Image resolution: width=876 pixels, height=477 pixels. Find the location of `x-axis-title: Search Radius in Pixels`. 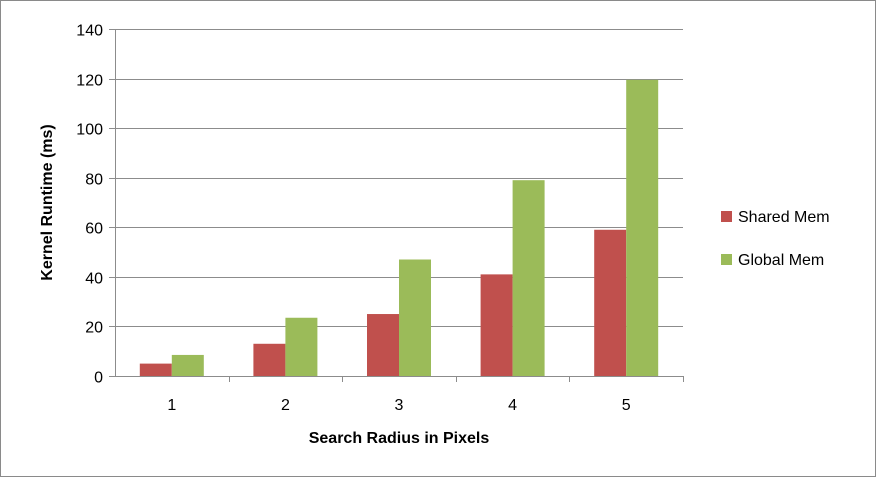

x-axis-title: Search Radius in Pixels is located at coordinates (399, 438).